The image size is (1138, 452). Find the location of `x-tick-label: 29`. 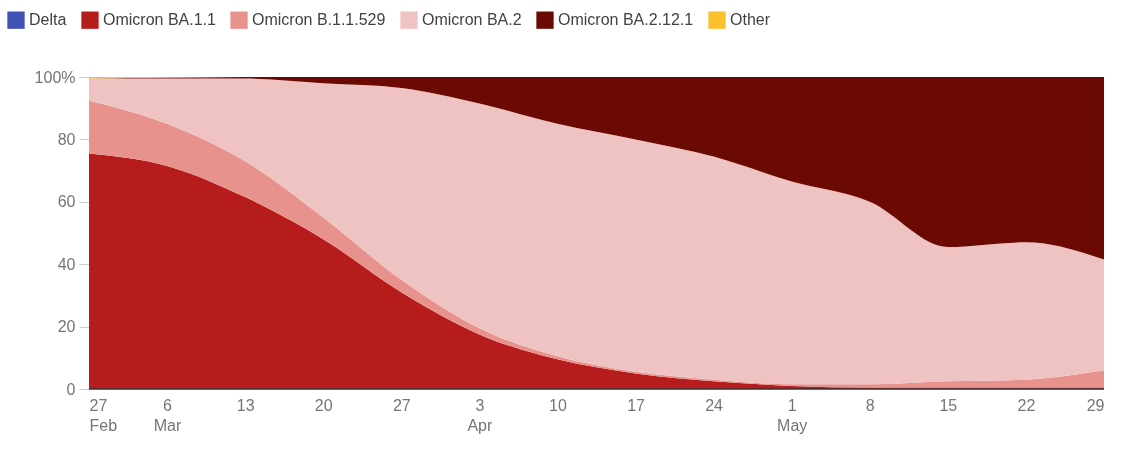

x-tick-label: 29 is located at coordinates (1095, 405).